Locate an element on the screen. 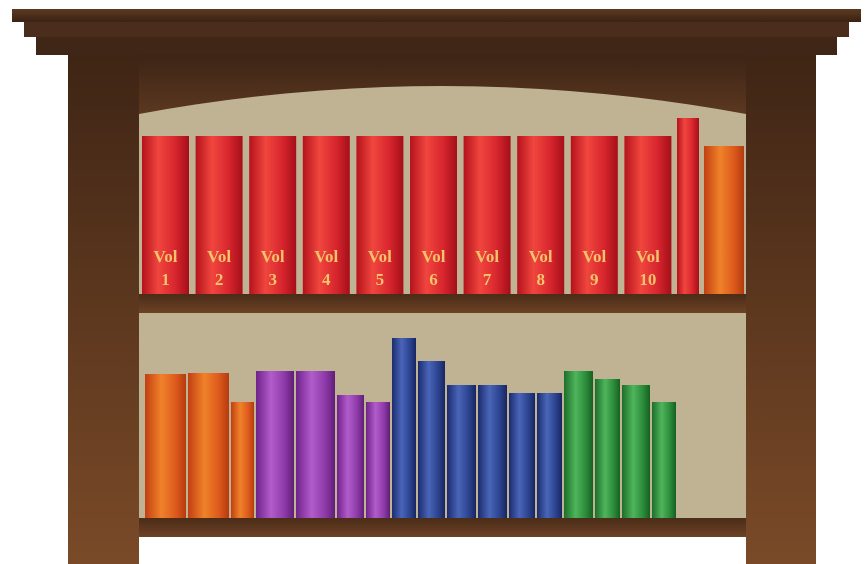 This screenshot has height=564, width=867. right-post is located at coordinates (781, 309).